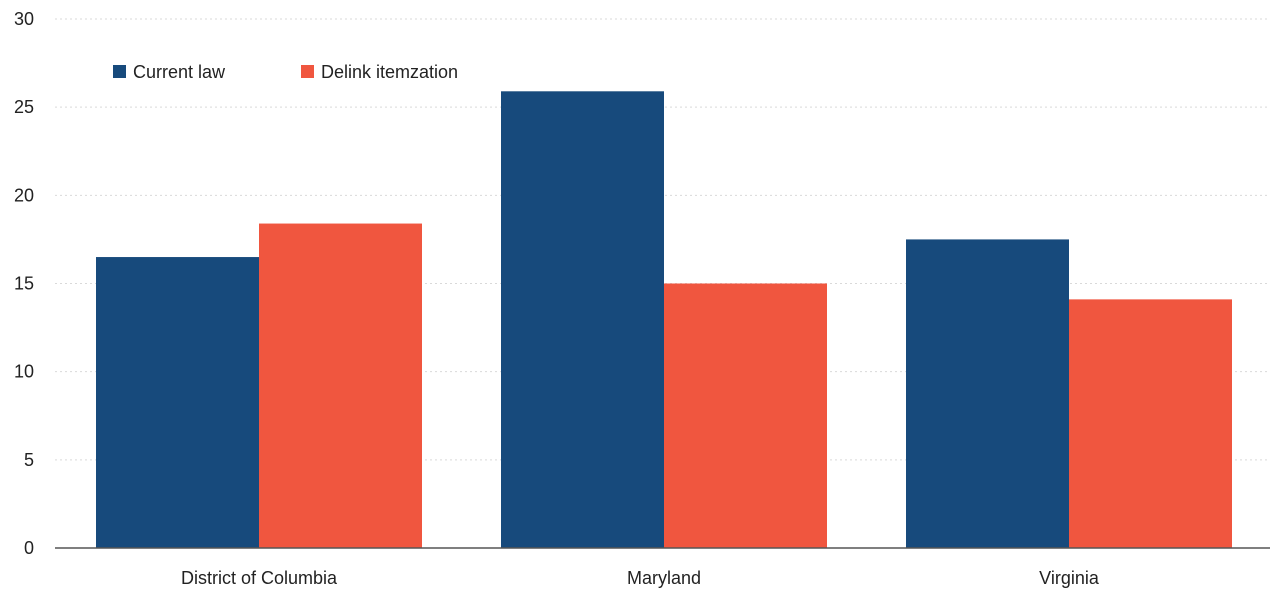 The image size is (1274, 589). Describe the element at coordinates (24, 284) in the screenshot. I see `y-tick-label: 15` at that location.